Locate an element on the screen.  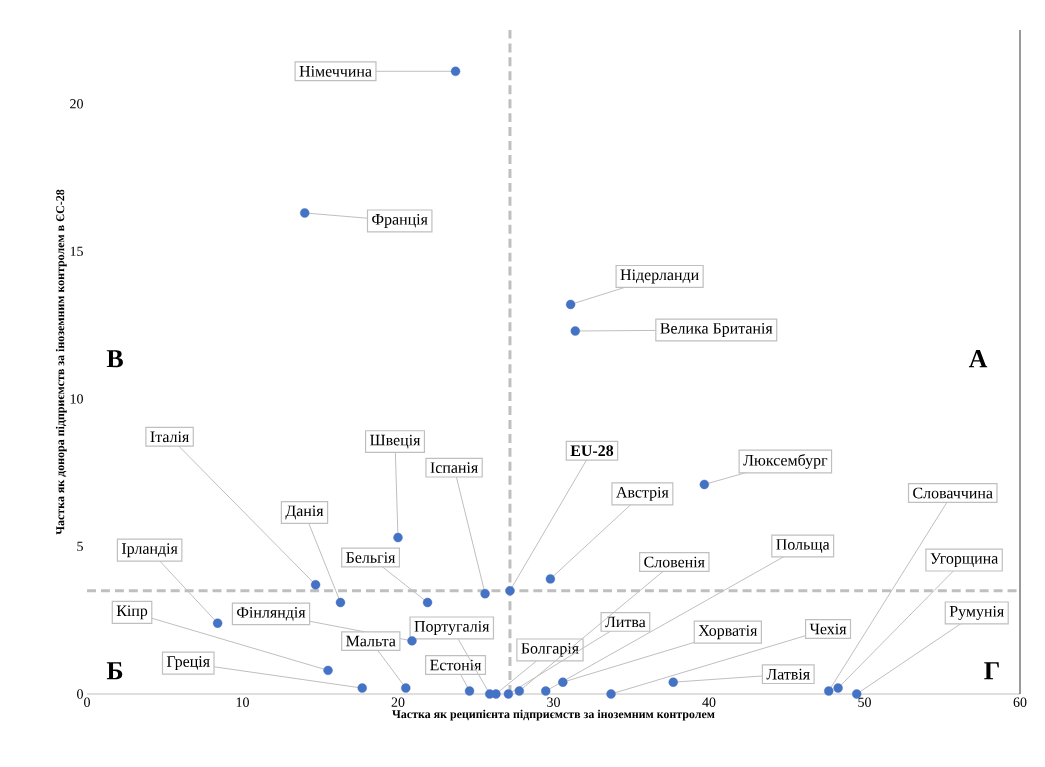
annotation: В is located at coordinates (114, 359).